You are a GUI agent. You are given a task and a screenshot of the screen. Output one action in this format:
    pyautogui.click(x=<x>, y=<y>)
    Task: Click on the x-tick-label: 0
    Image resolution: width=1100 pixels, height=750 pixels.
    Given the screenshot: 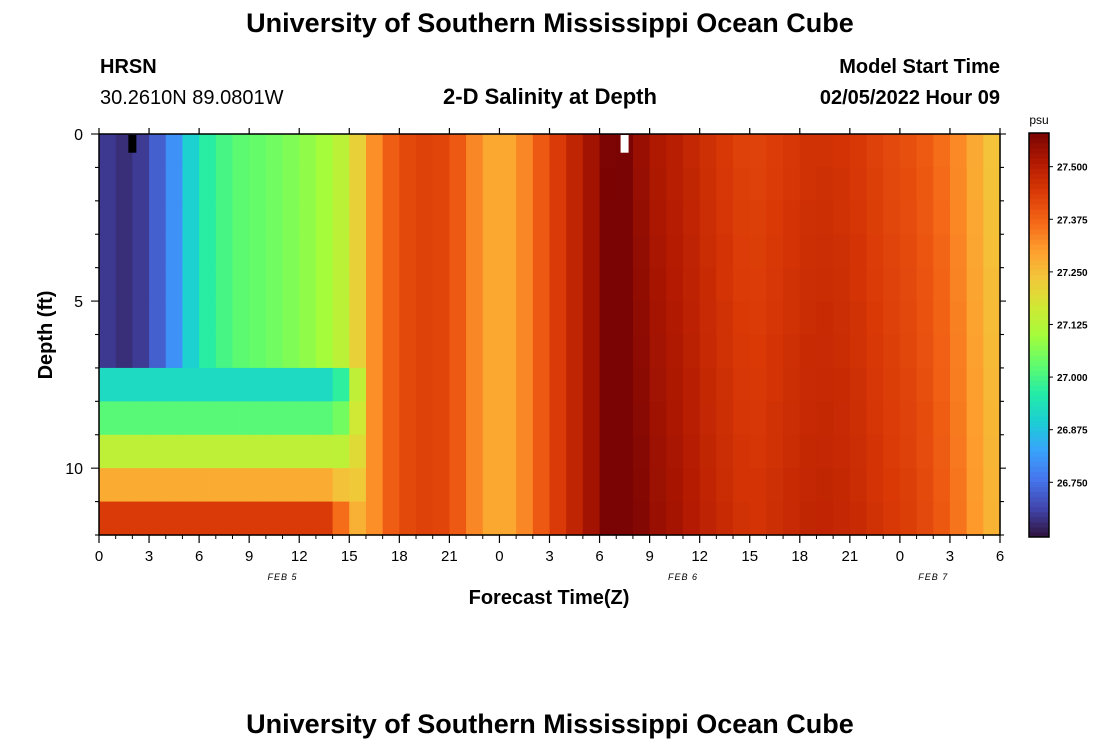 What is the action you would take?
    pyautogui.click(x=900, y=556)
    